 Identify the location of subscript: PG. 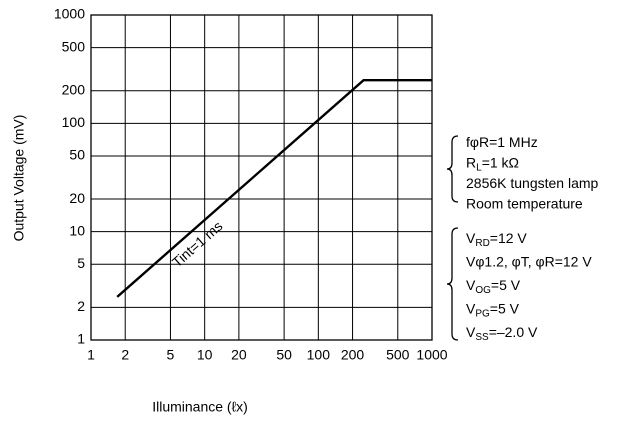
(482, 313).